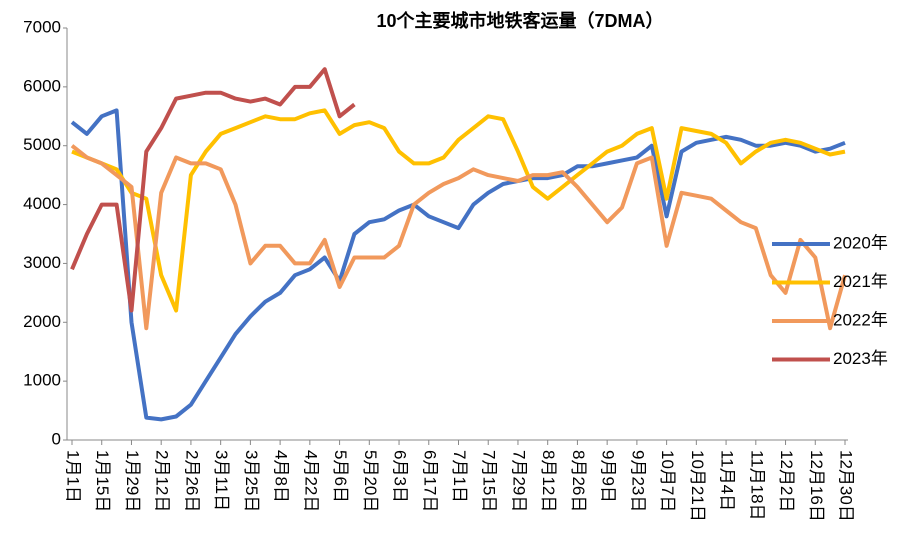 This screenshot has height=554, width=907. What do you see at coordinates (846, 486) in the screenshot?
I see `x-tick-label: 12月30日` at bounding box center [846, 486].